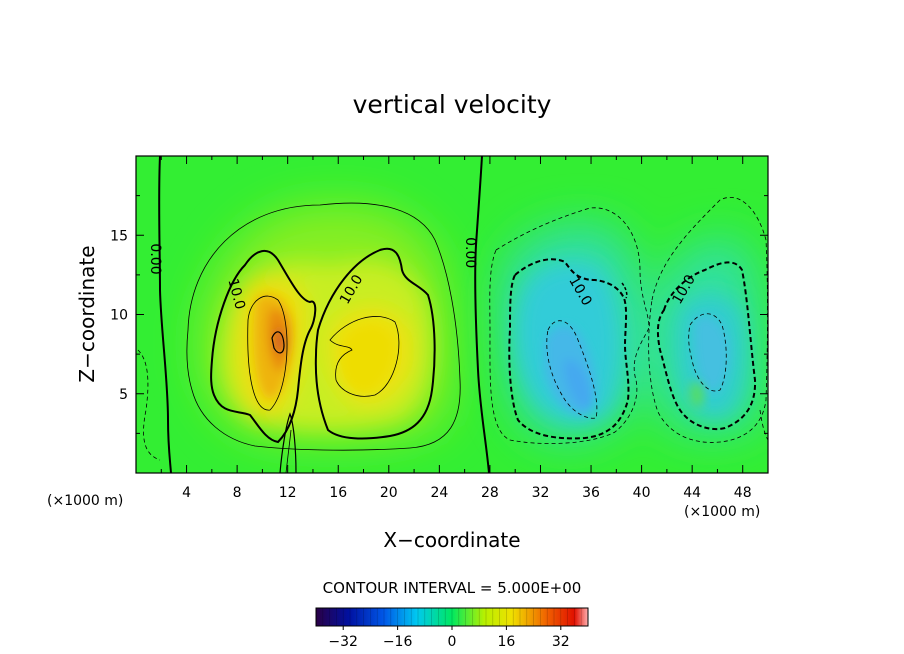 The image size is (904, 654). What do you see at coordinates (123, 395) in the screenshot?
I see `y-tick-label: 5` at bounding box center [123, 395].